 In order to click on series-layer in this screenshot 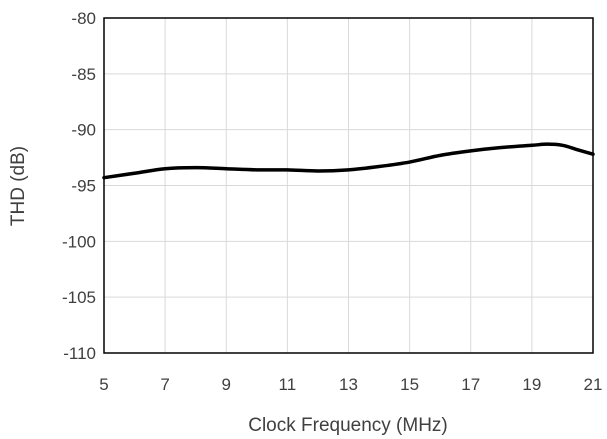, I will do `click(348, 161)`.